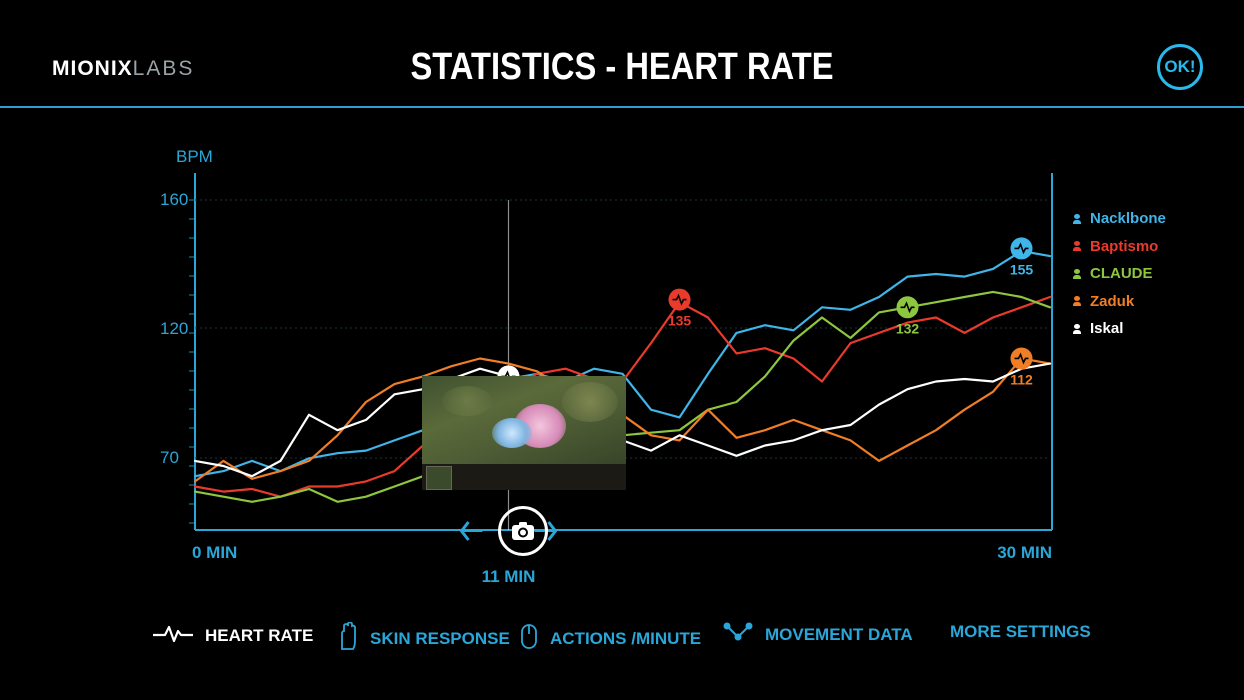  I want to click on game-hud, so click(524, 477).